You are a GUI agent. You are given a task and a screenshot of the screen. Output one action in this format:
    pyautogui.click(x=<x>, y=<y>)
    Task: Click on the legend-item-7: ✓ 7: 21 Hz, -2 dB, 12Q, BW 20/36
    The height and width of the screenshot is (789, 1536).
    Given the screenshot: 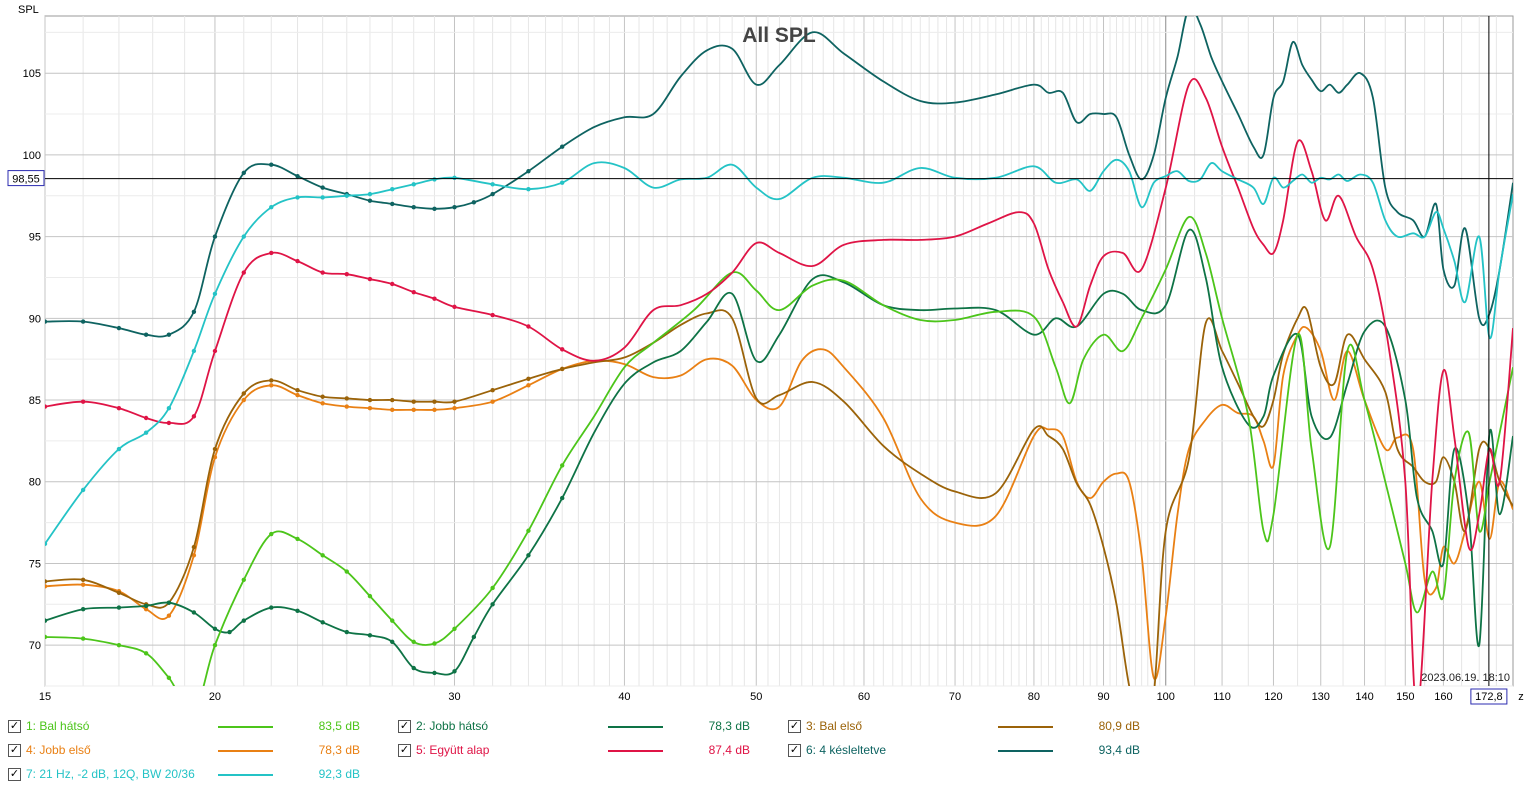 What is the action you would take?
    pyautogui.click(x=101, y=774)
    